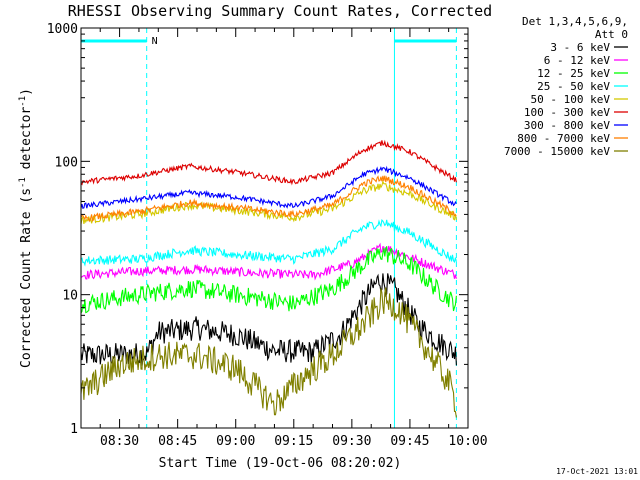 This screenshot has height=480, width=640. I want to click on legend-label-4: 25 - 50 keV, so click(573, 86).